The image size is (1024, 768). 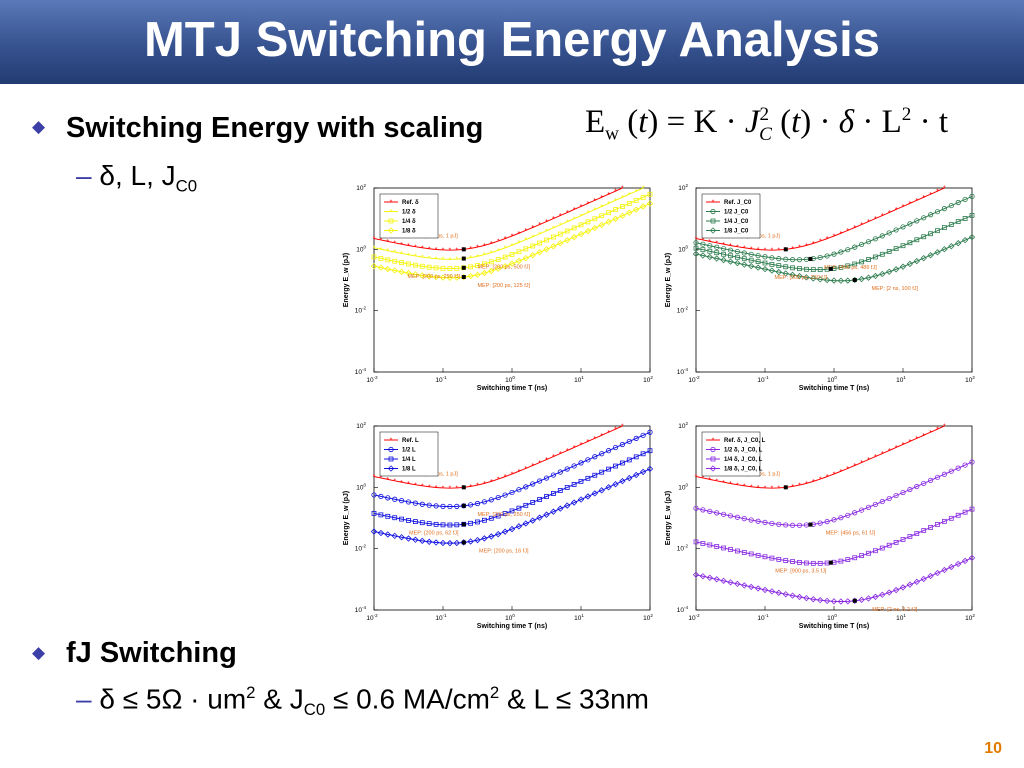 What do you see at coordinates (764, 114) in the screenshot?
I see `formula-sup2a: 2` at bounding box center [764, 114].